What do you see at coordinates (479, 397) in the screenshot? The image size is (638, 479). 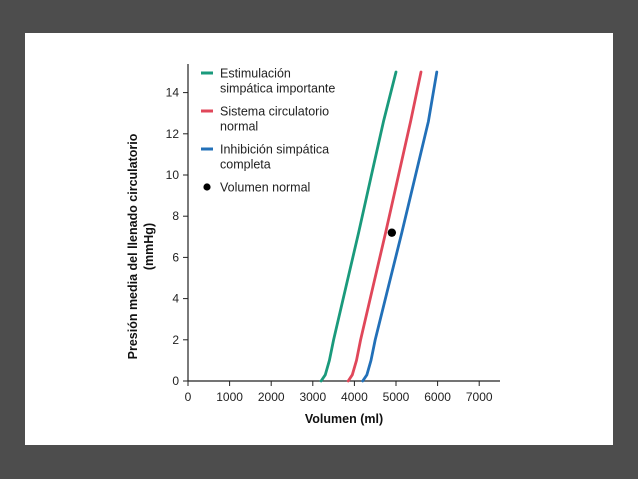 I see `x-tick-label: 7000` at bounding box center [479, 397].